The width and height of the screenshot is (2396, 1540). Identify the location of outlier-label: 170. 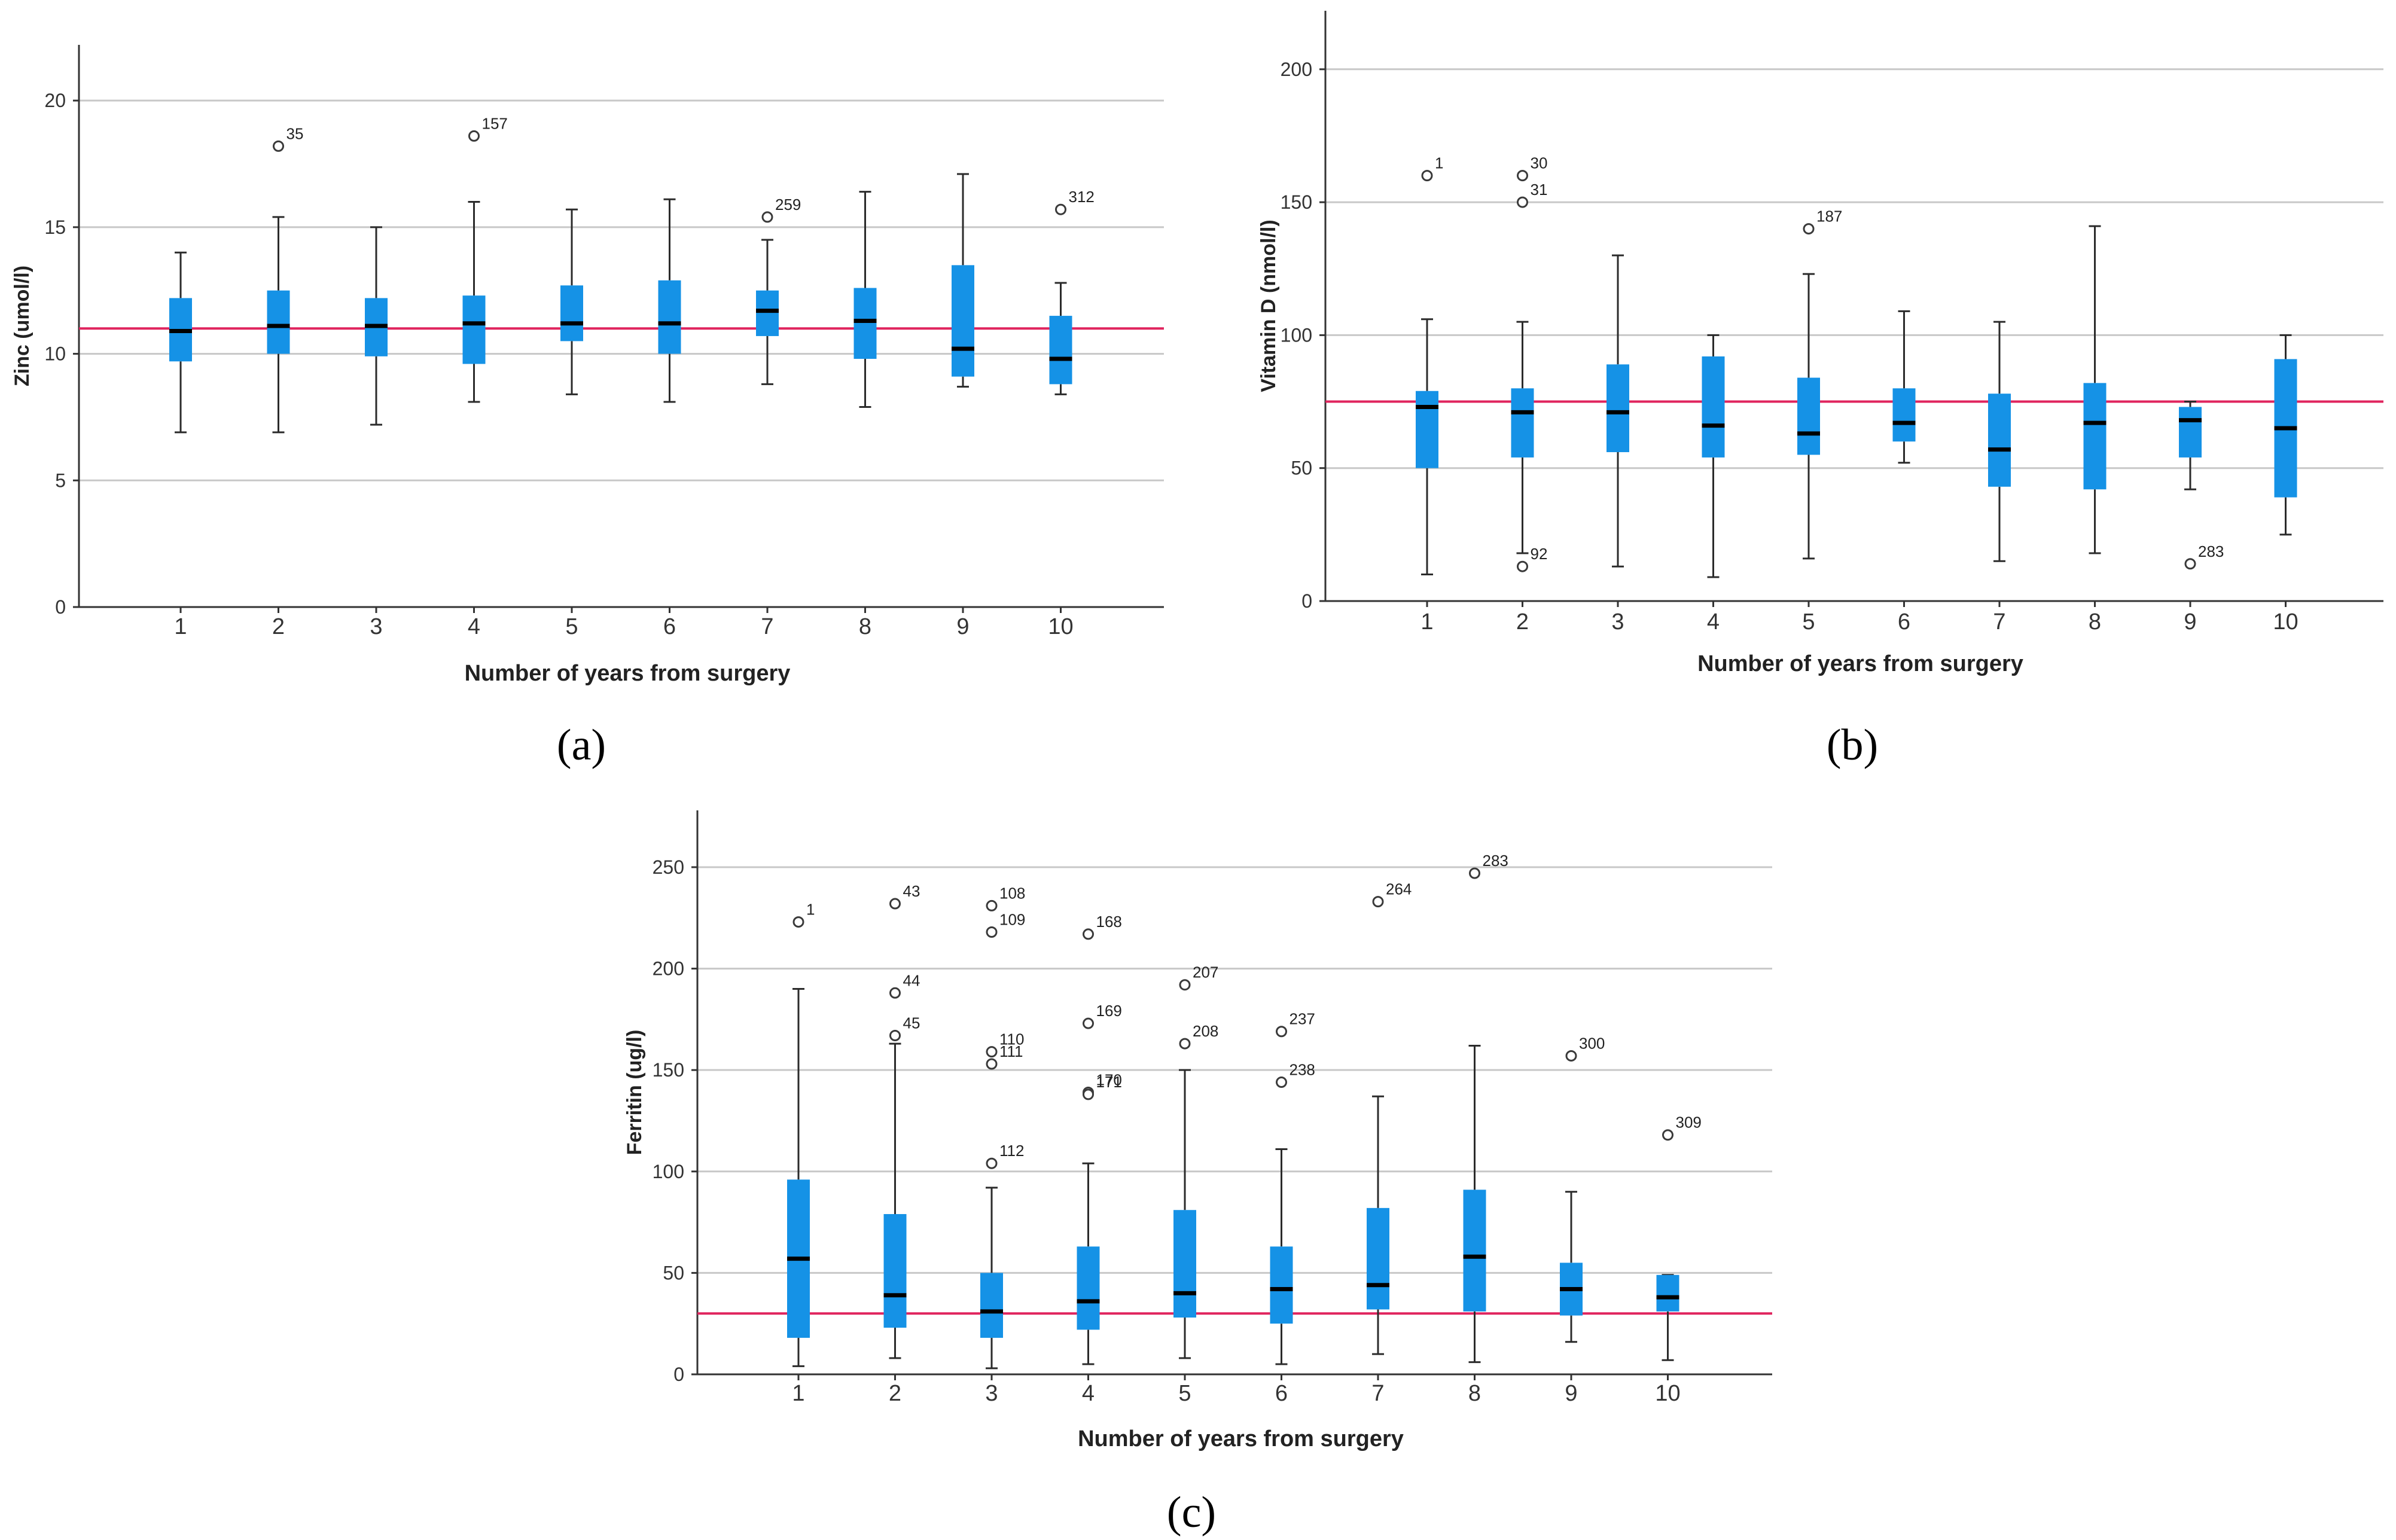
(1109, 1080).